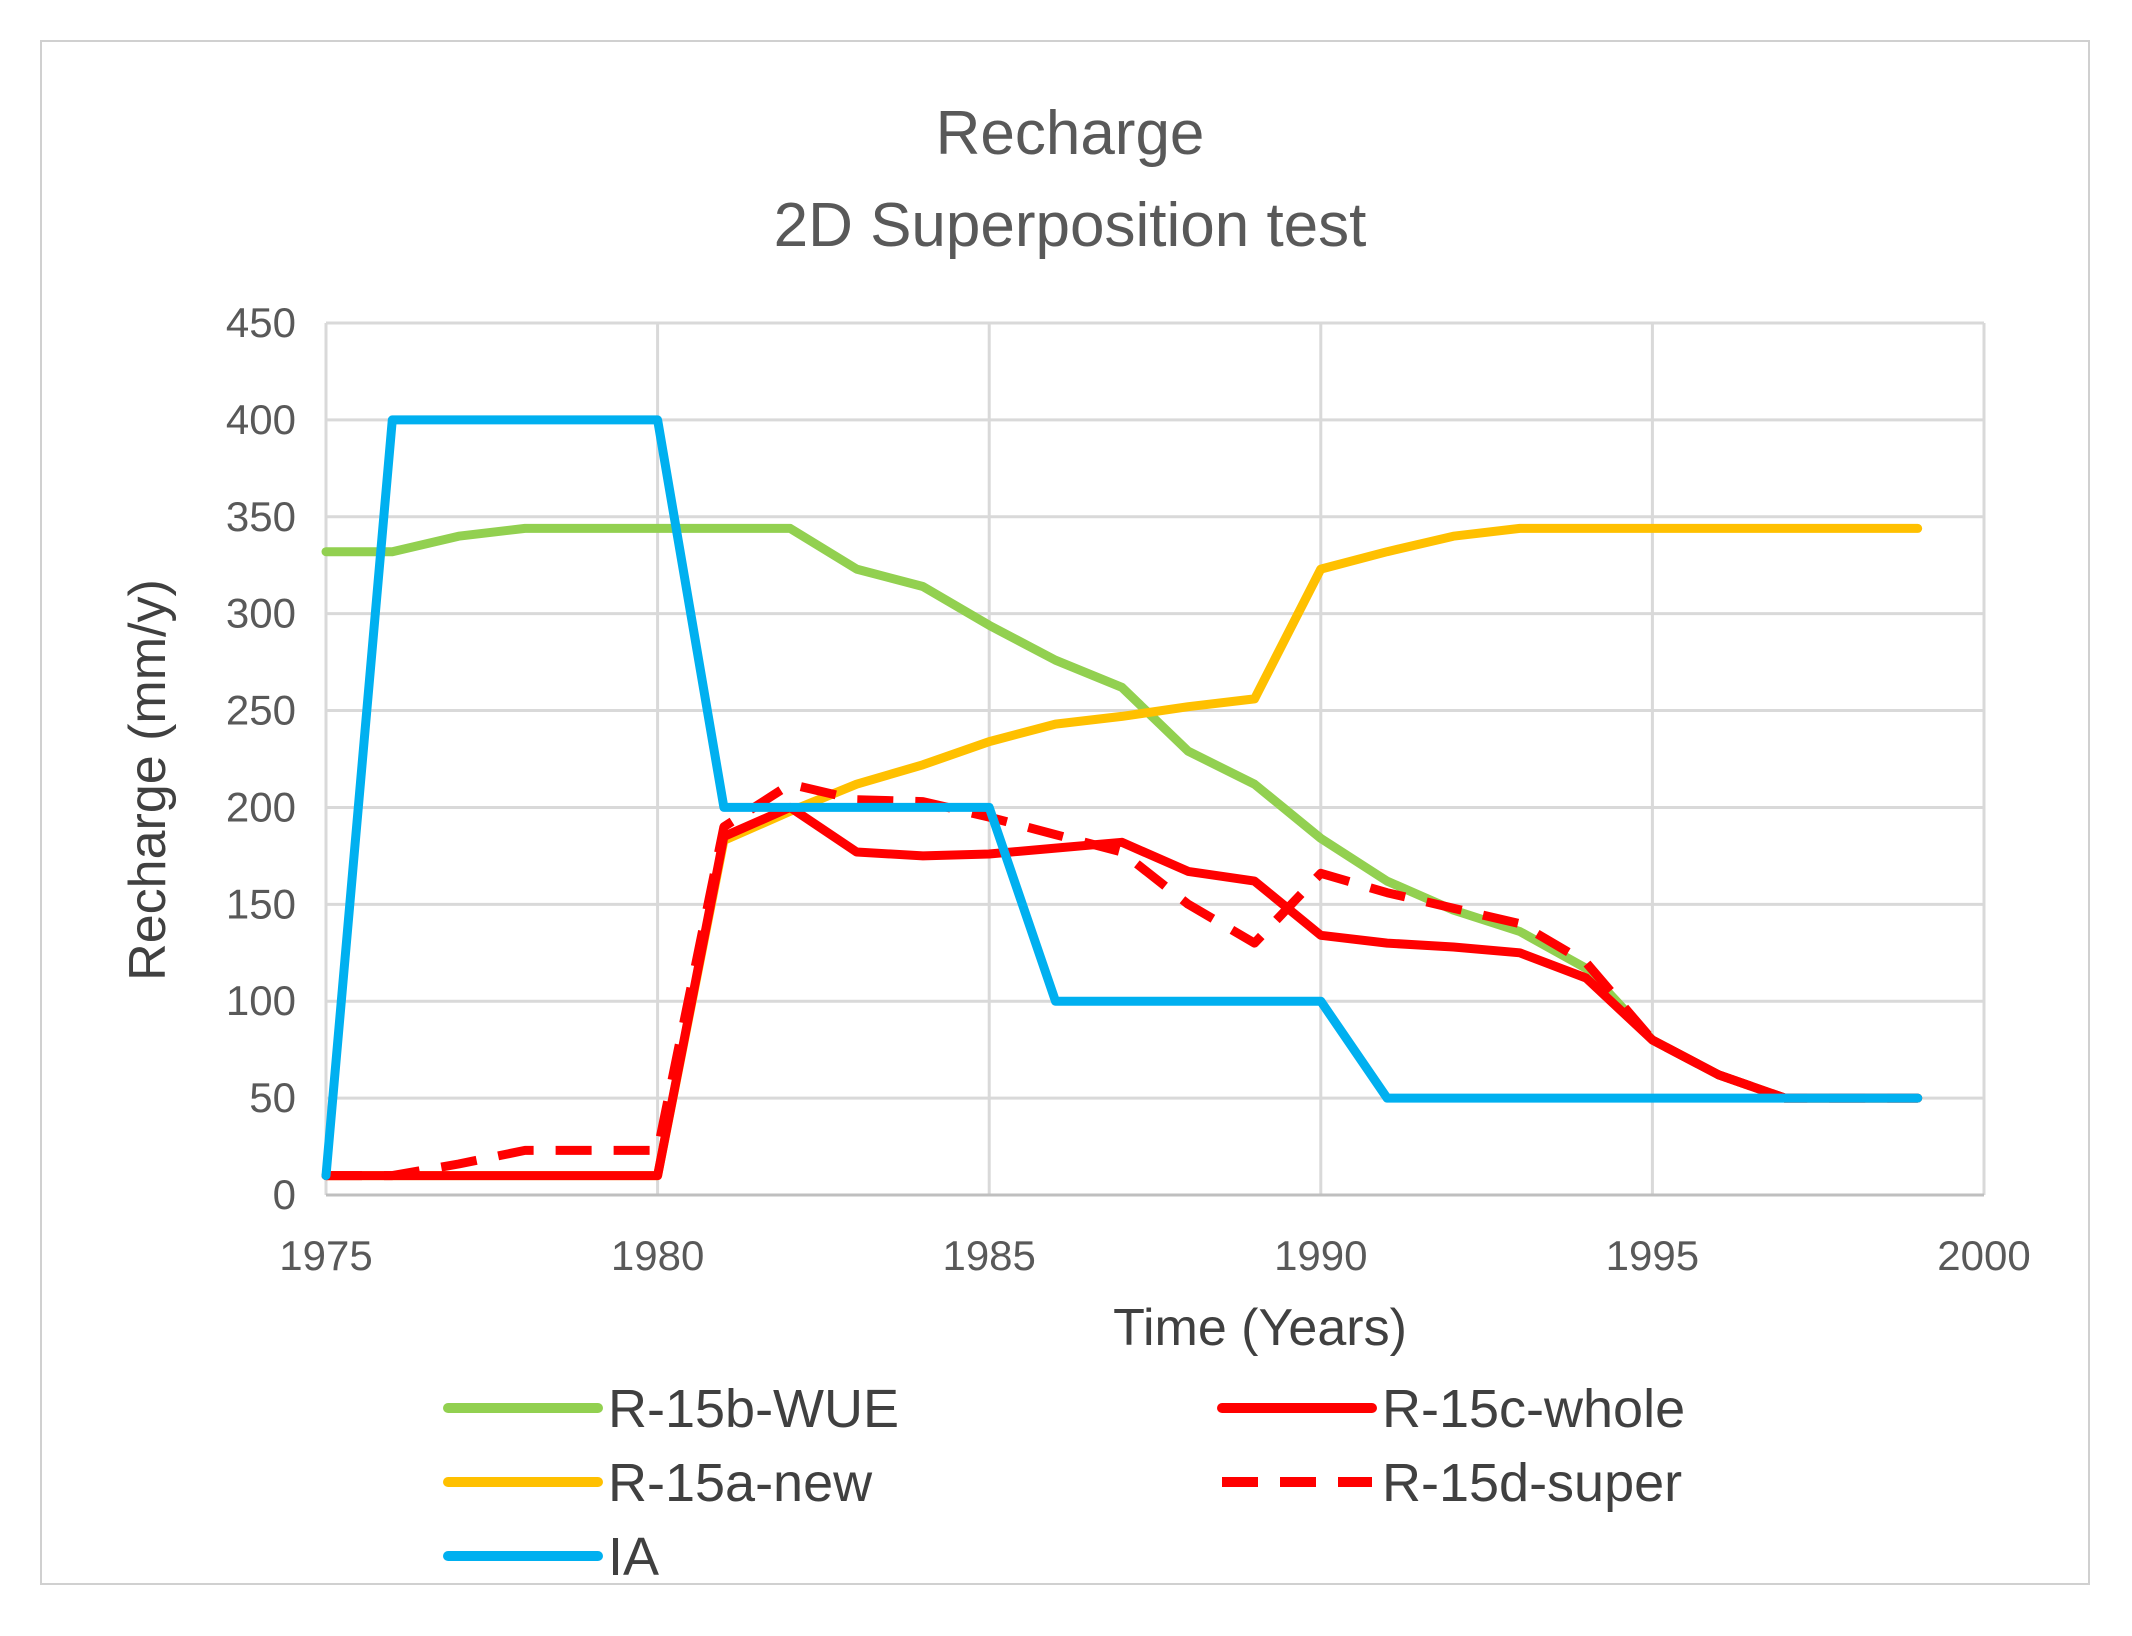 This screenshot has width=2132, height=1636. I want to click on x-axis-title: Time (Years), so click(1260, 1328).